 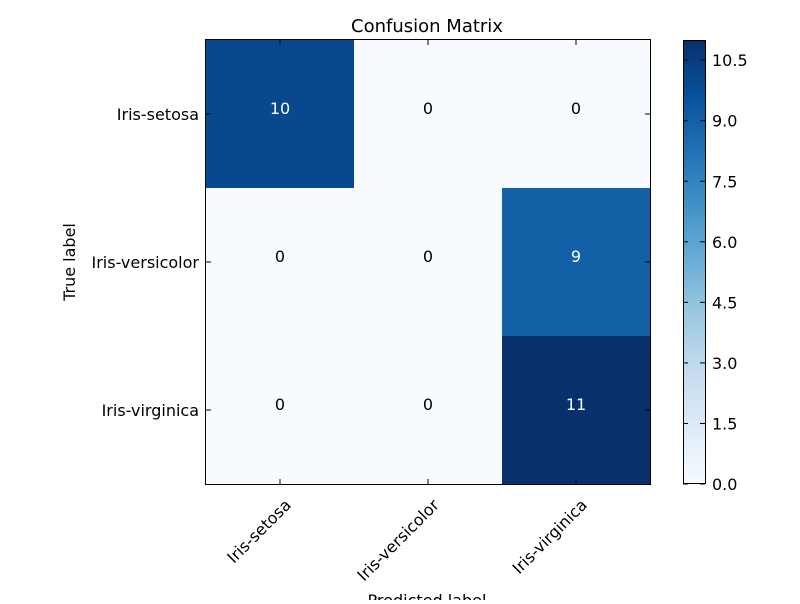 I want to click on colorbar: 0.0 1.5 3.0 4.5 6.0 7.5 9.0 10.5, so click(x=715, y=267).